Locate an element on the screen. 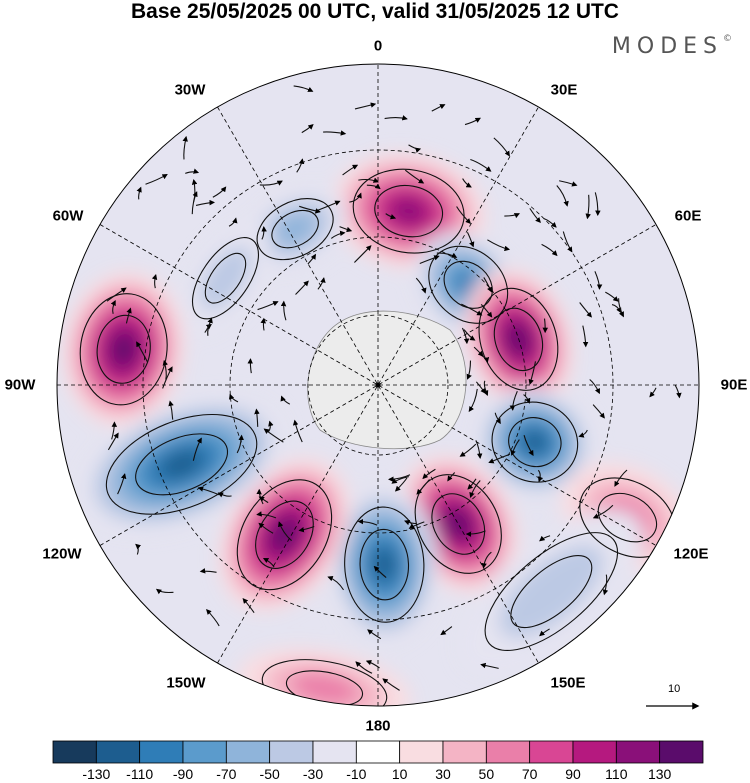  colorbar-tick-label: -50 is located at coordinates (269, 774).